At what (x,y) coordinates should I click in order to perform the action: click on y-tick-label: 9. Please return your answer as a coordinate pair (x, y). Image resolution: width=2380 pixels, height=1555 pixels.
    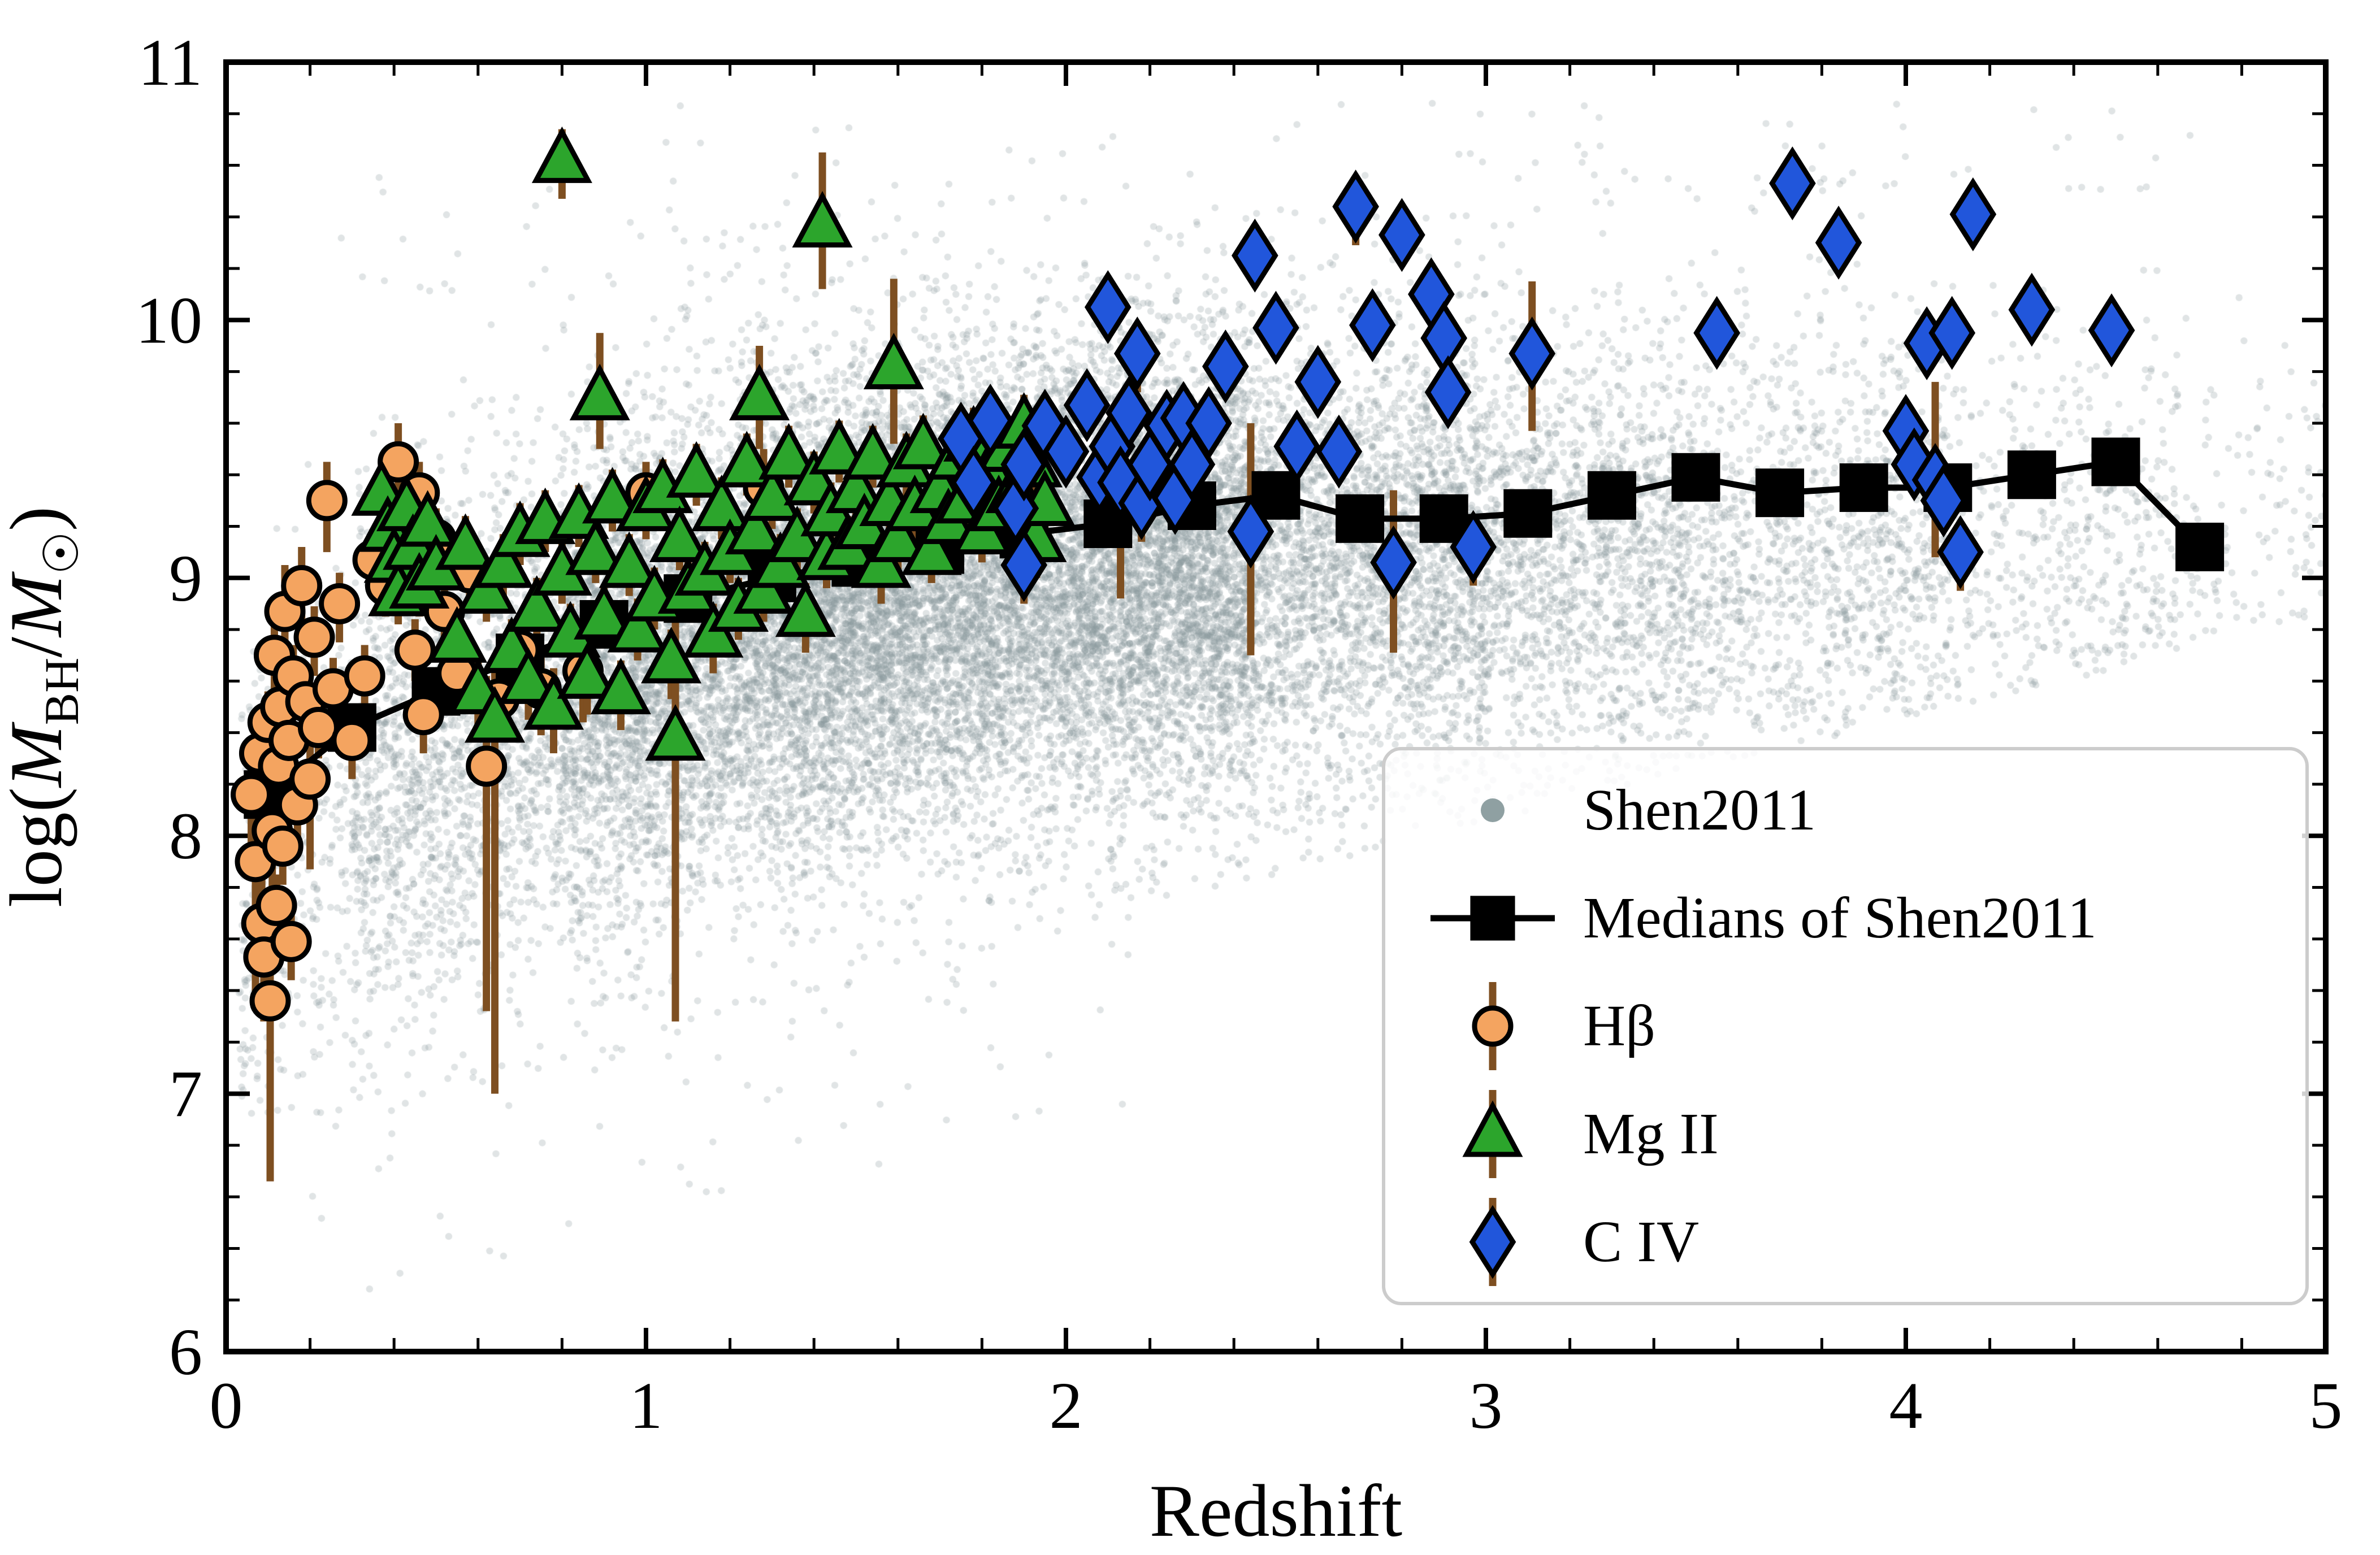
    Looking at the image, I should click on (185, 578).